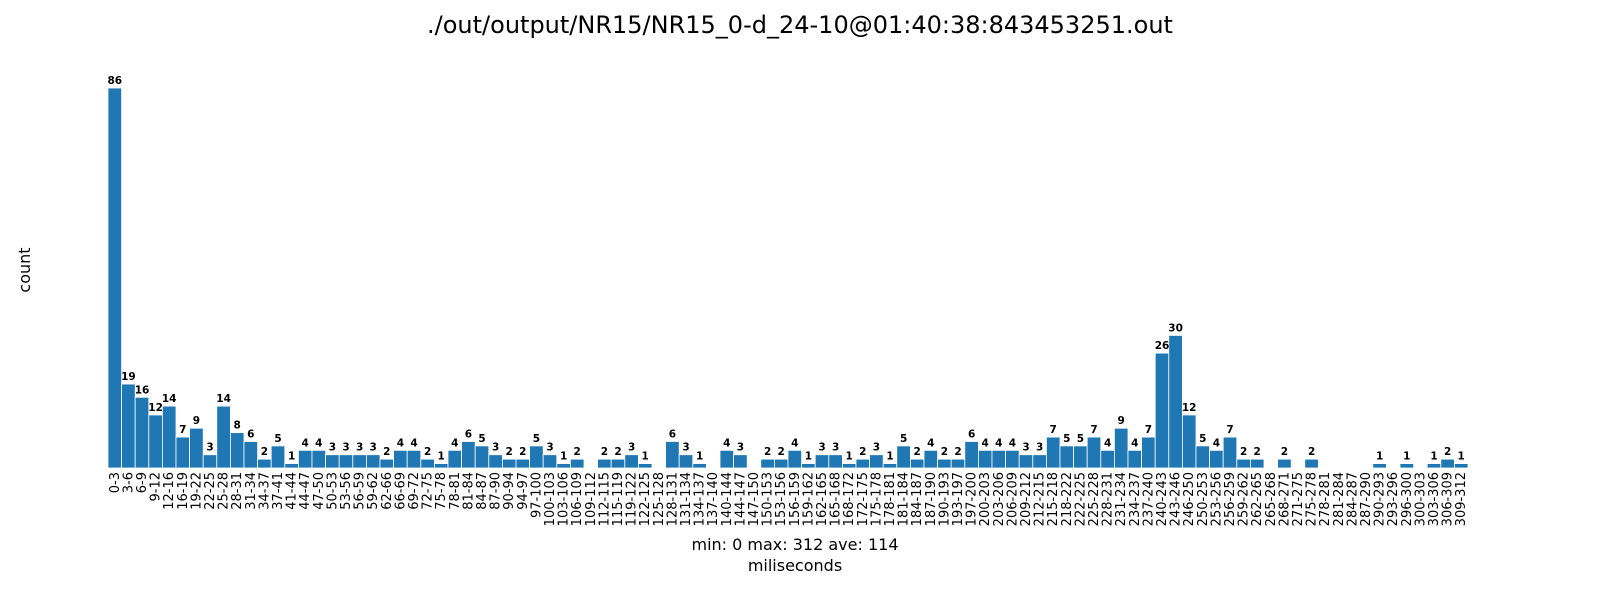 The height and width of the screenshot is (600, 1600). I want to click on value-label-66-69: 4, so click(400, 443).